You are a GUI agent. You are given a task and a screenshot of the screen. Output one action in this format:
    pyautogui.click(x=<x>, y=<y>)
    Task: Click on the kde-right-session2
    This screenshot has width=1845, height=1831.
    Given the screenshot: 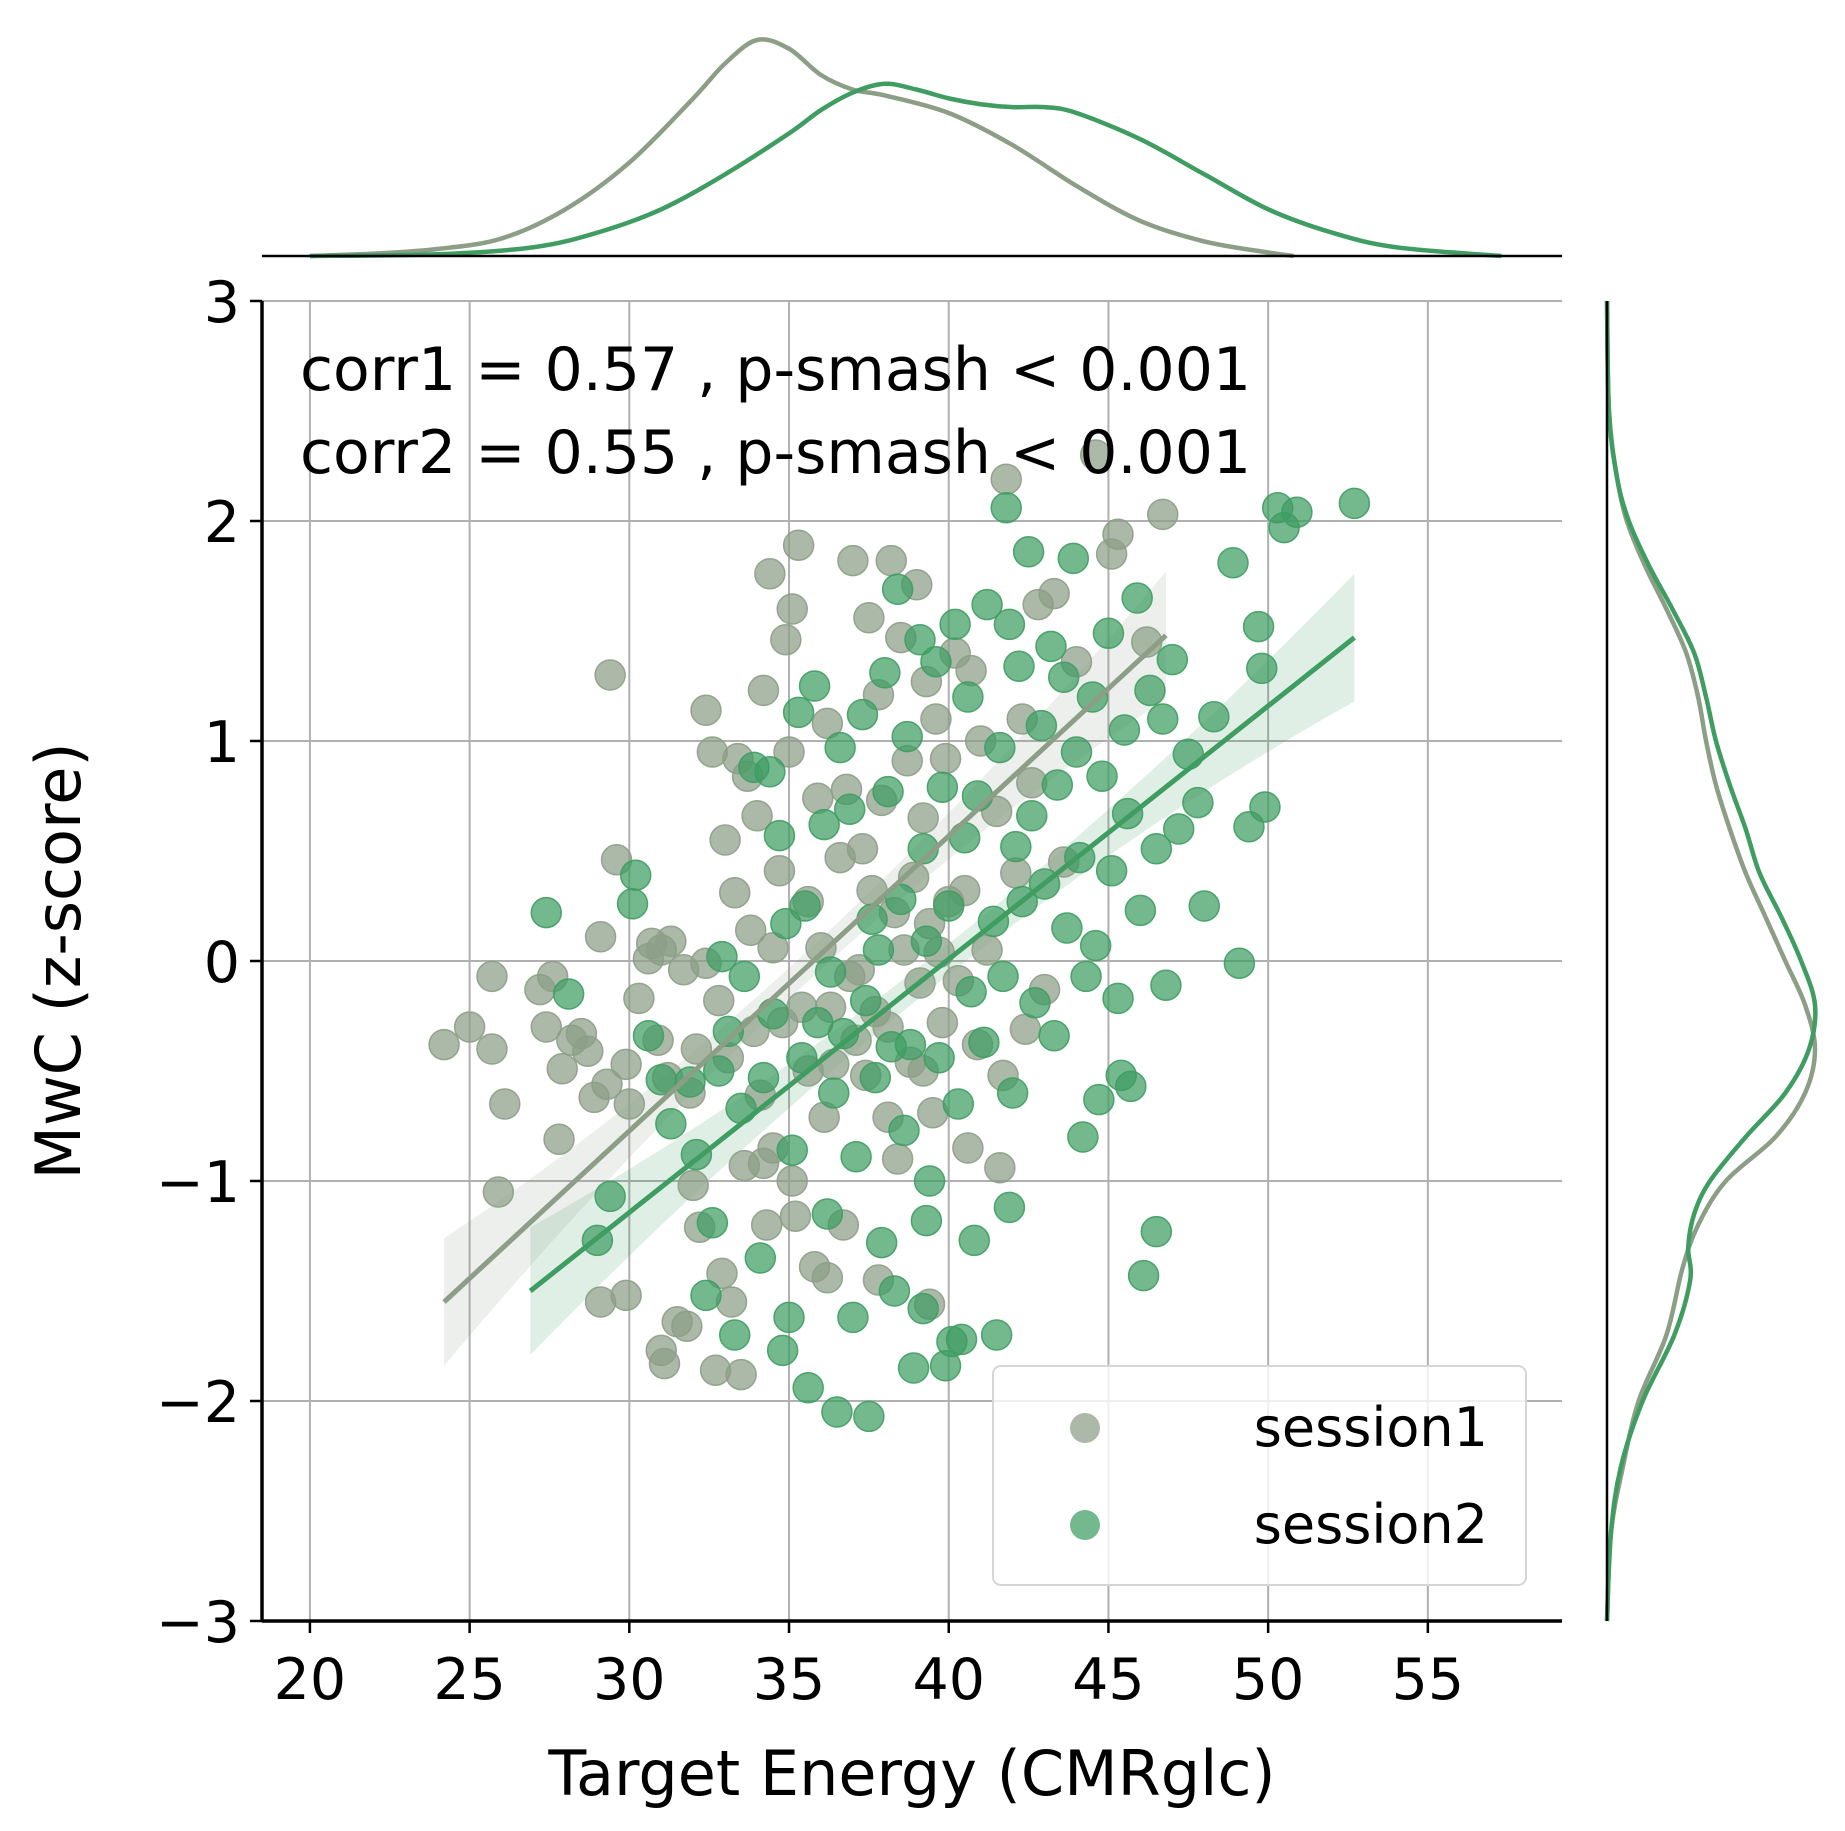 What is the action you would take?
    pyautogui.click(x=1711, y=961)
    